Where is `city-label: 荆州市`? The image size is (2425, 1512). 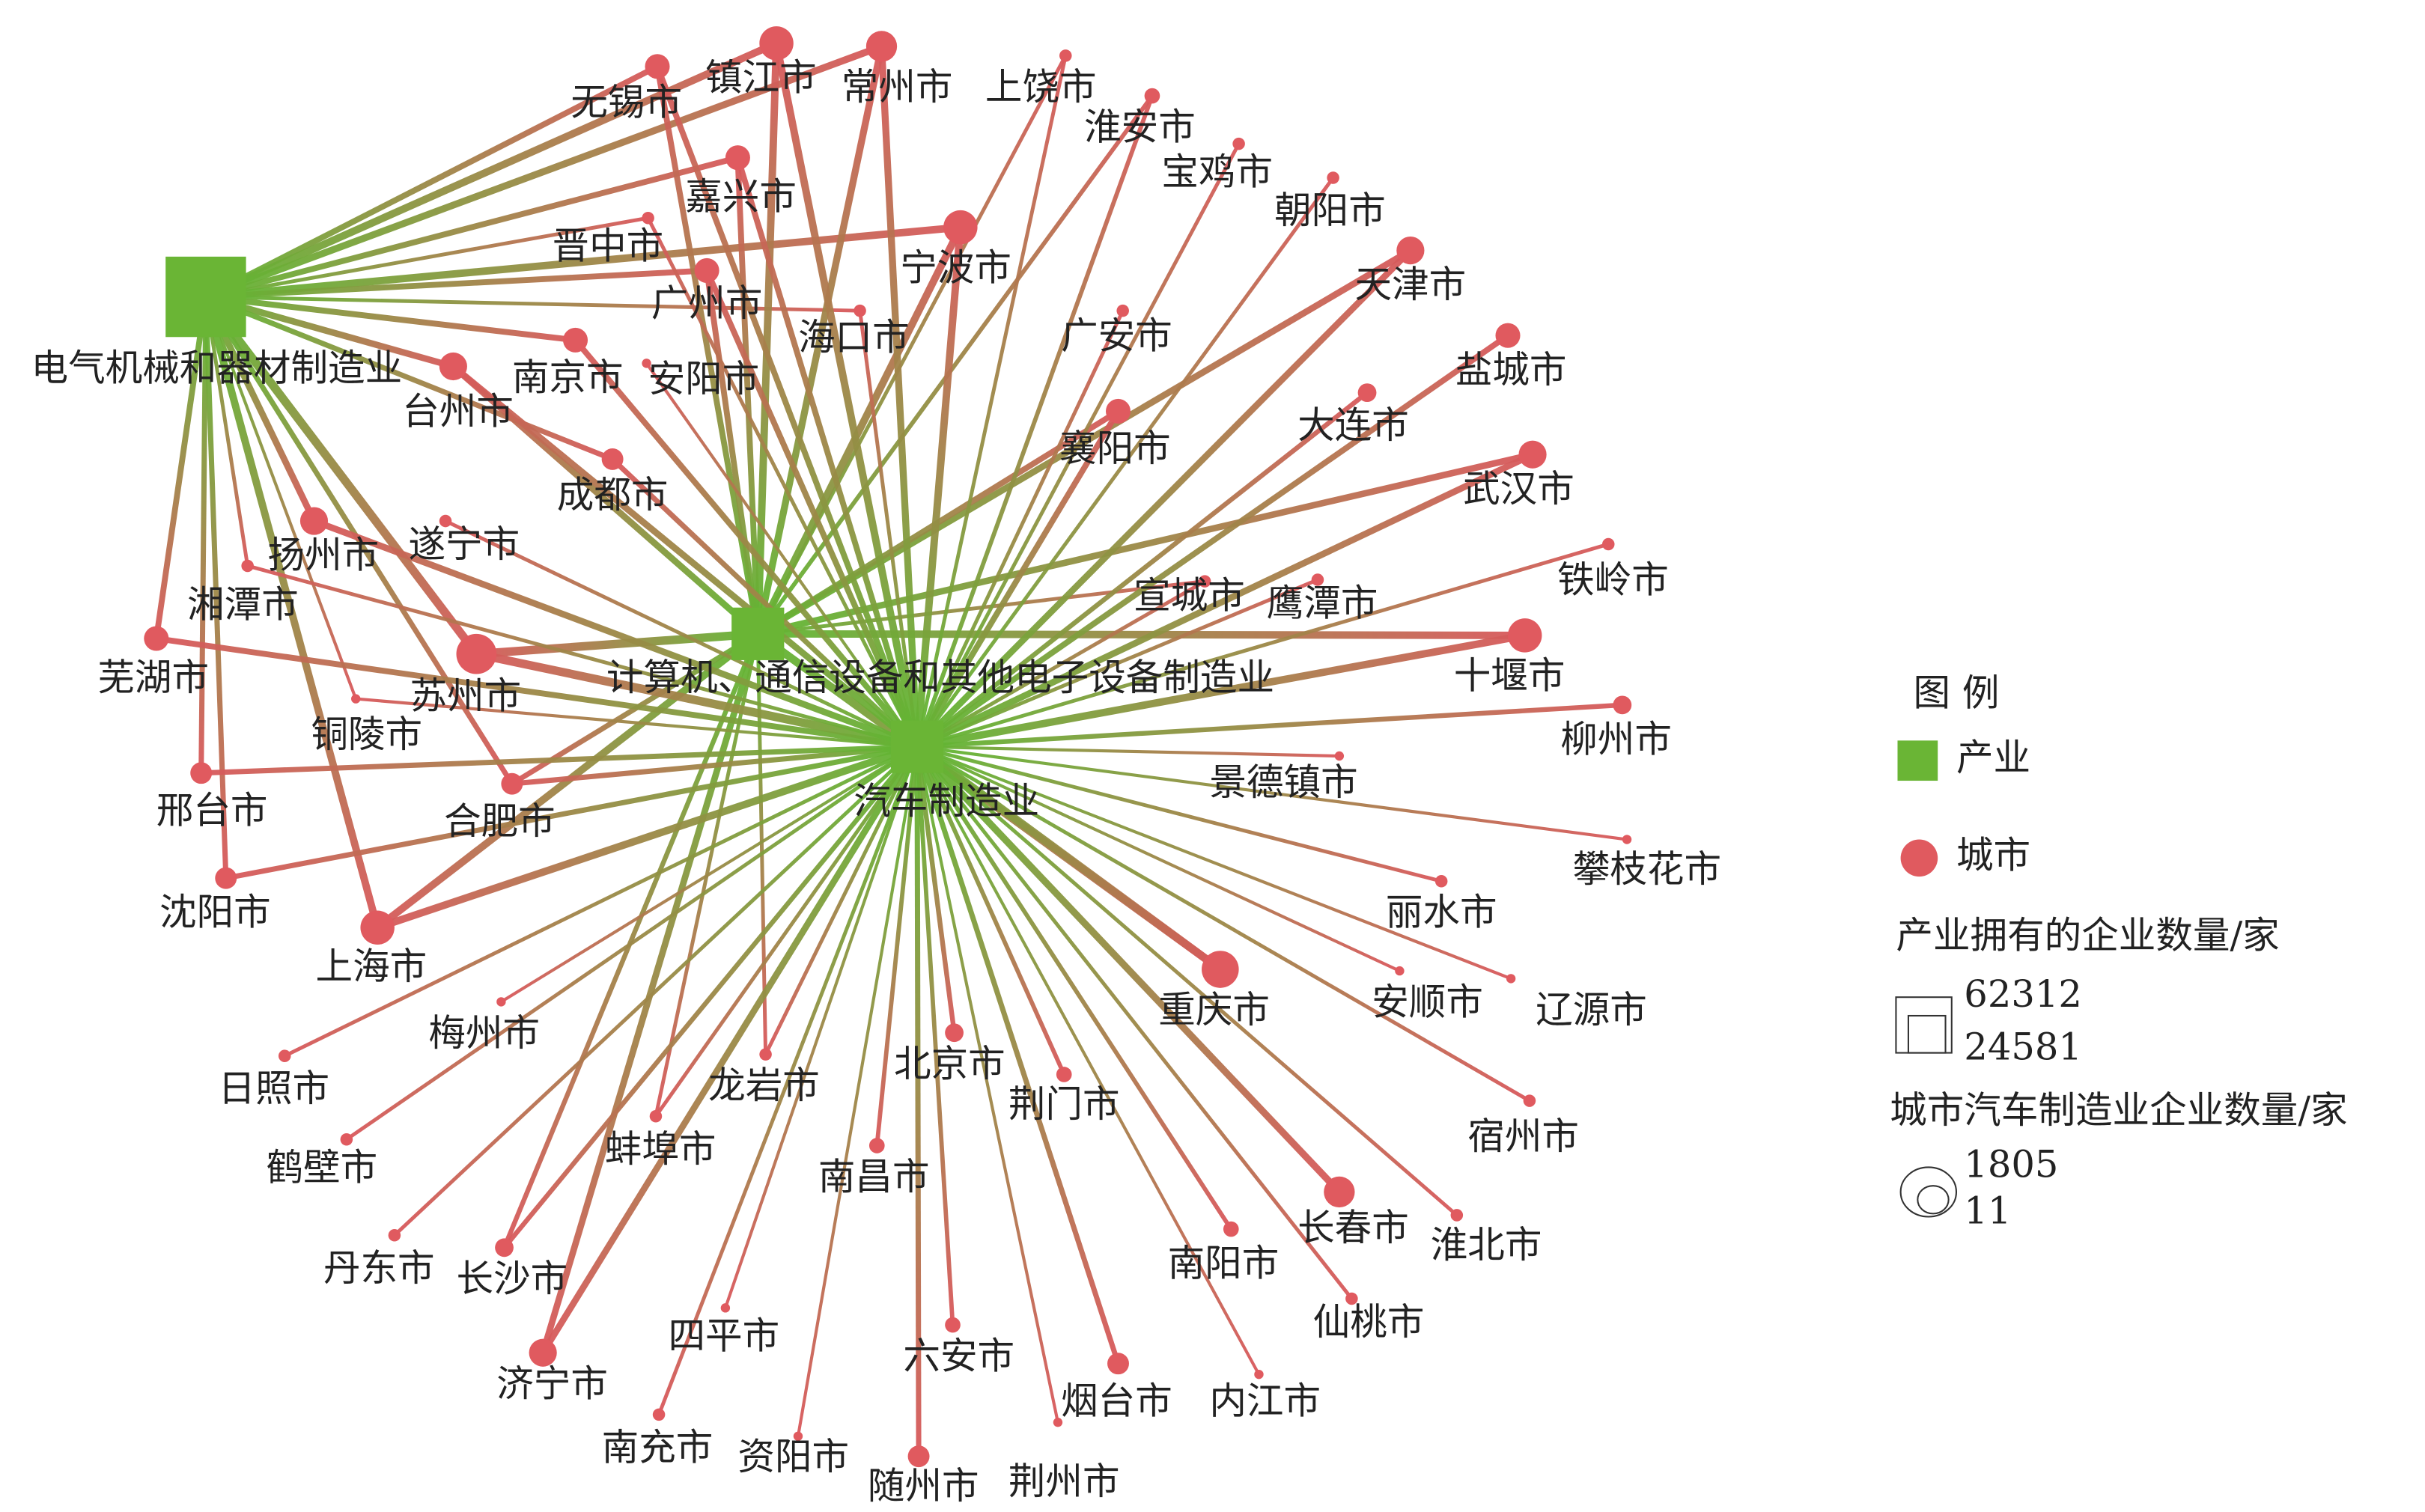
city-label: 荆州市 is located at coordinates (1064, 1482).